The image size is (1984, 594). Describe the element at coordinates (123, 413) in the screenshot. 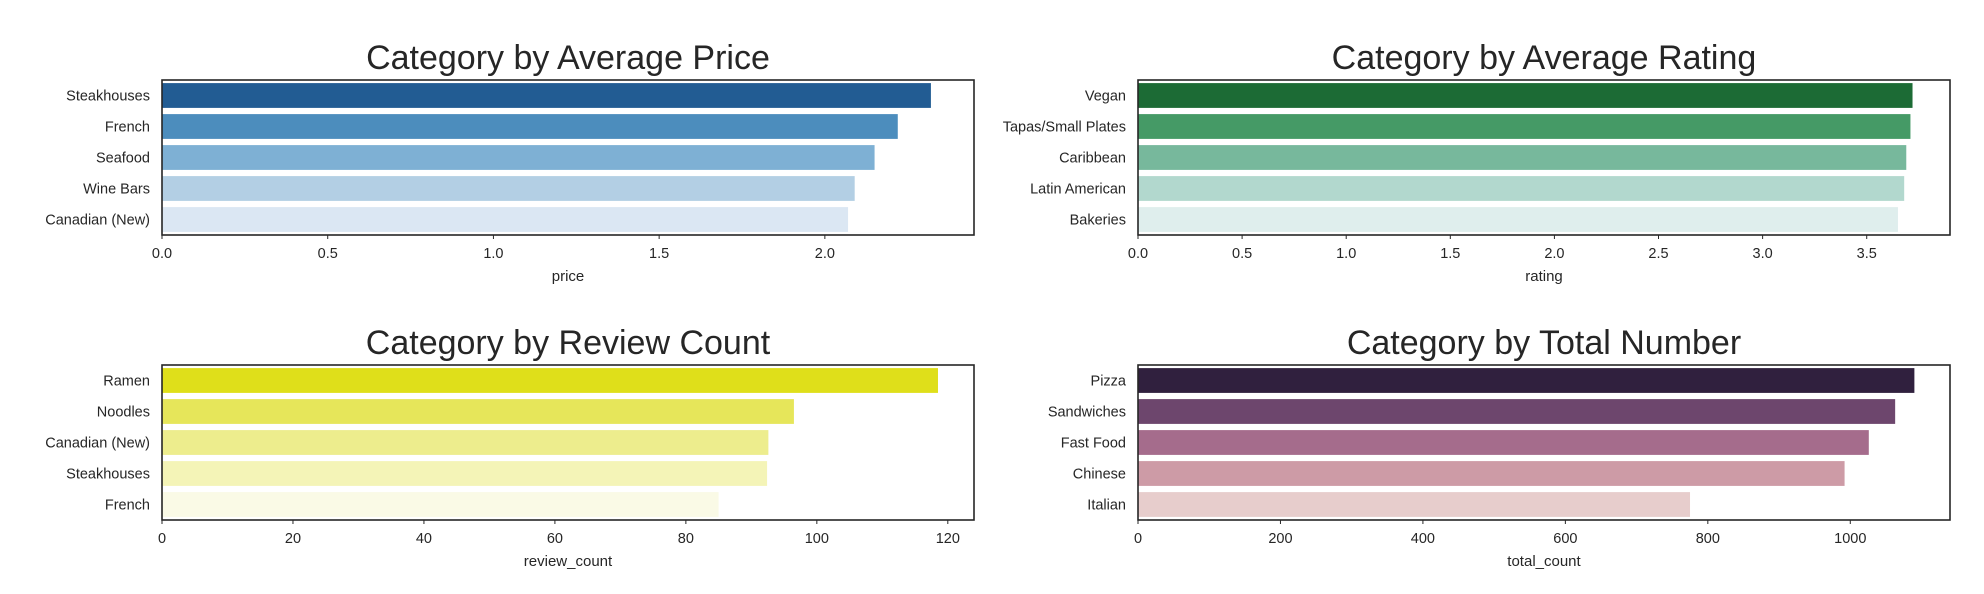

I see `category-label: Noodles` at that location.